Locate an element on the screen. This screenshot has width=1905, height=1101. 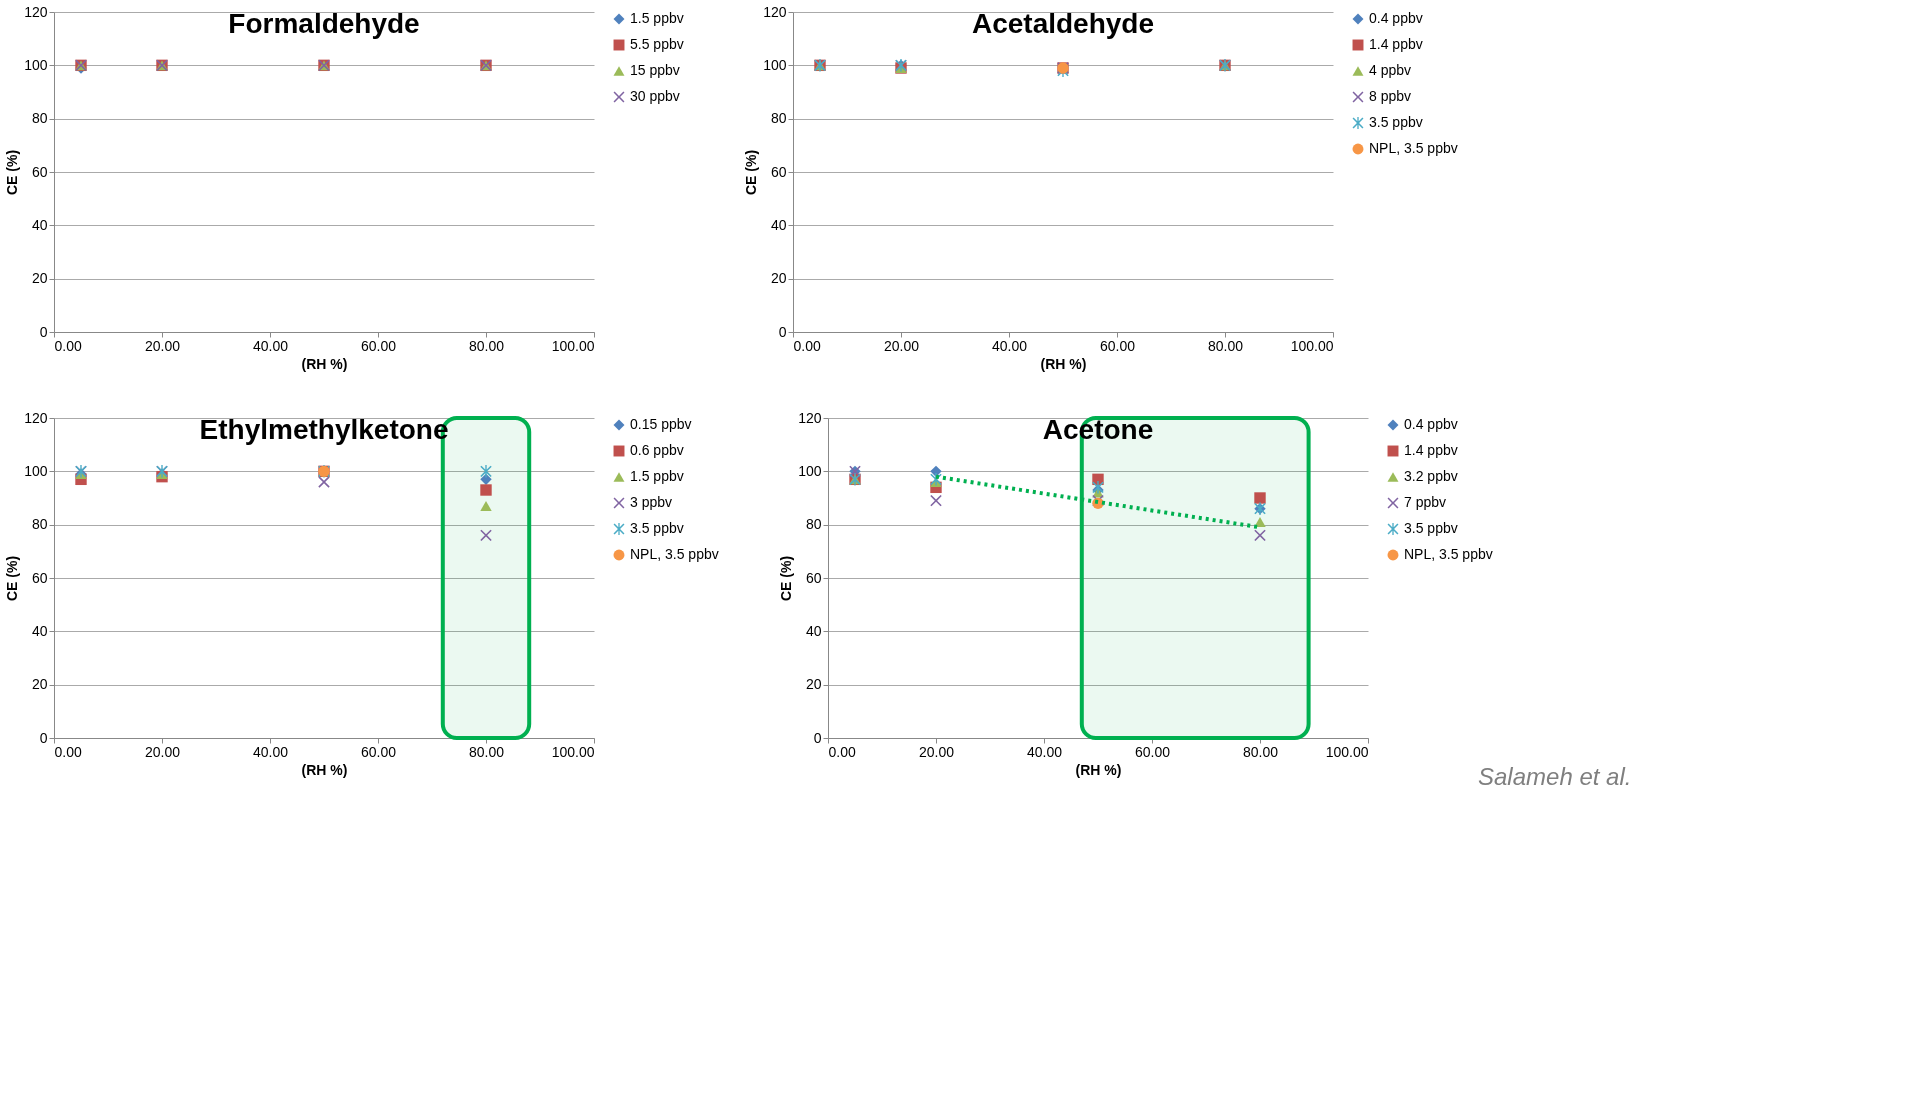
legend-label: 4 ppbv is located at coordinates (1390, 70).